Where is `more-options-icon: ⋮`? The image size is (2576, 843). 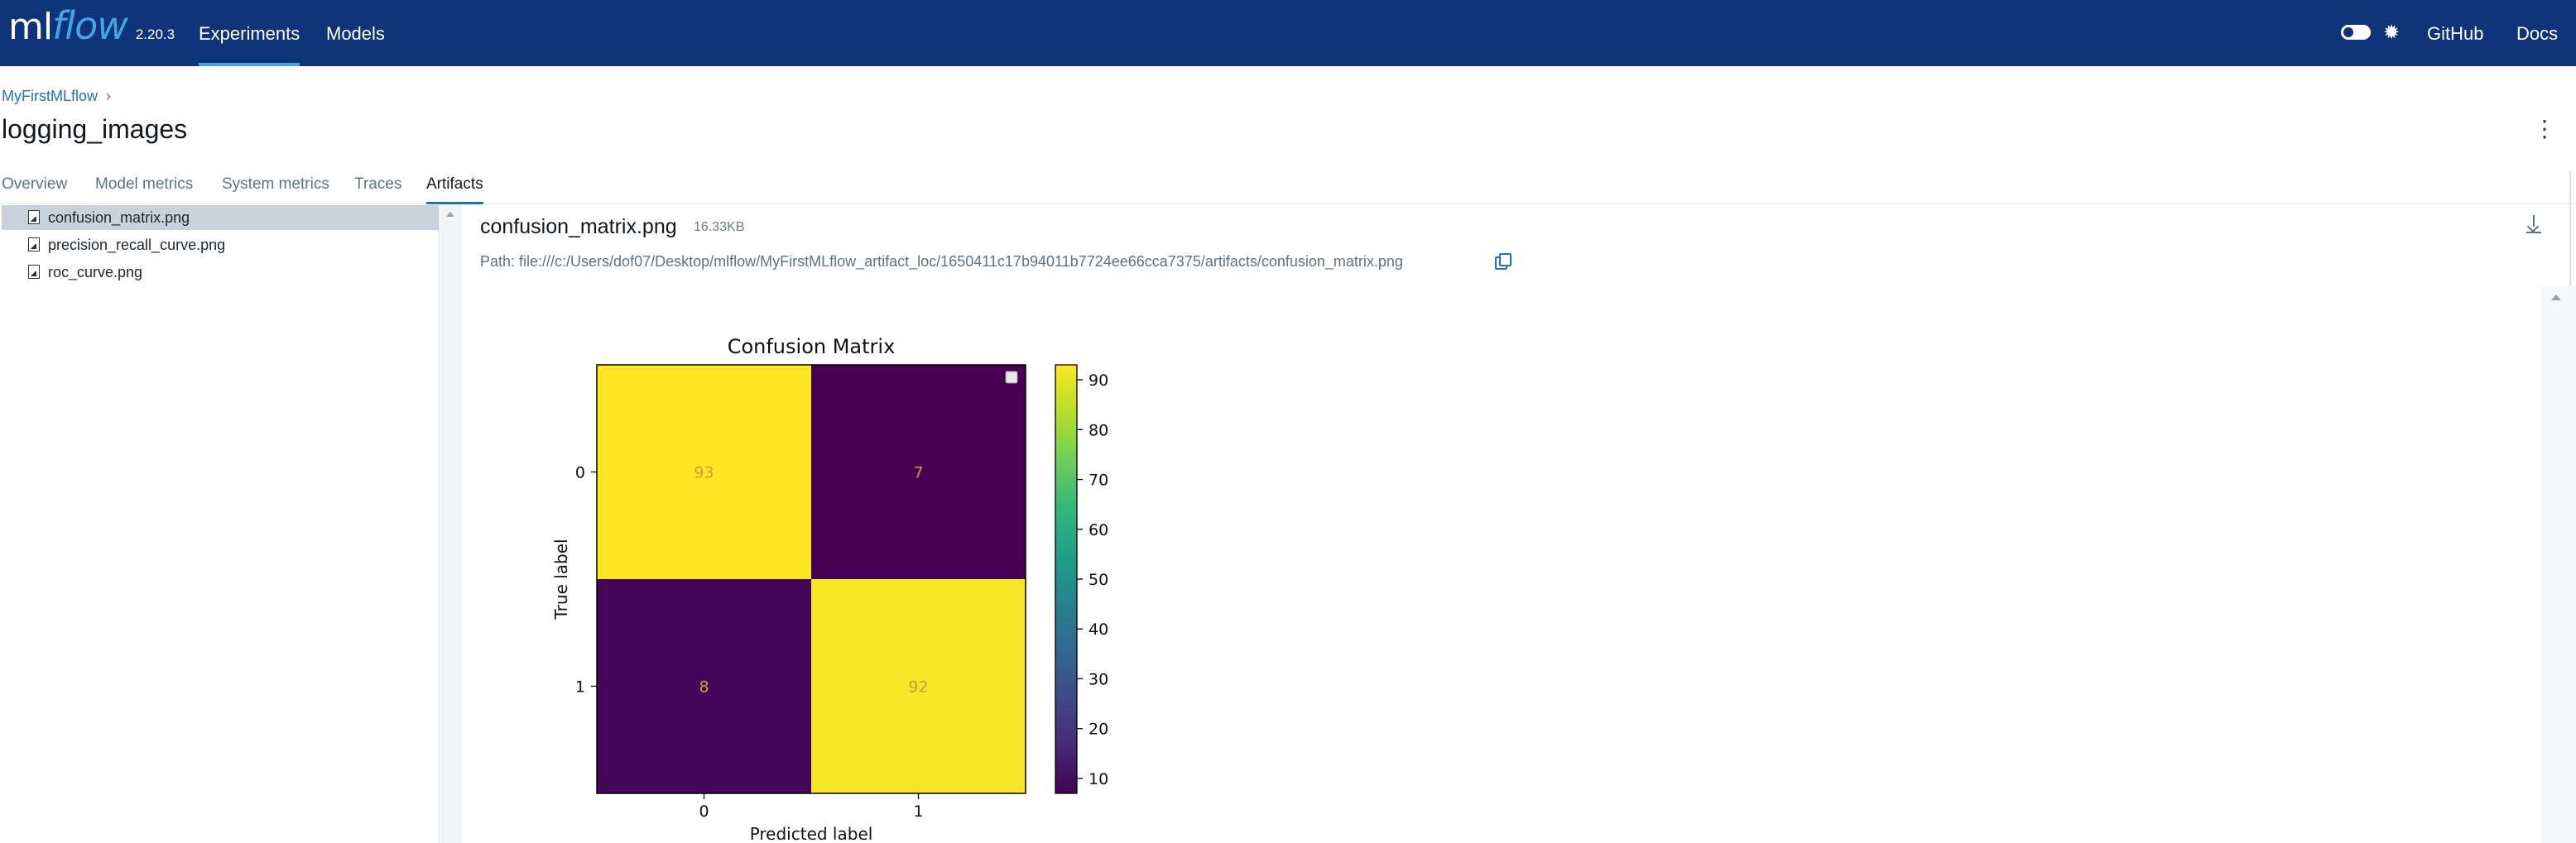
more-options-icon: ⋮ is located at coordinates (2544, 128).